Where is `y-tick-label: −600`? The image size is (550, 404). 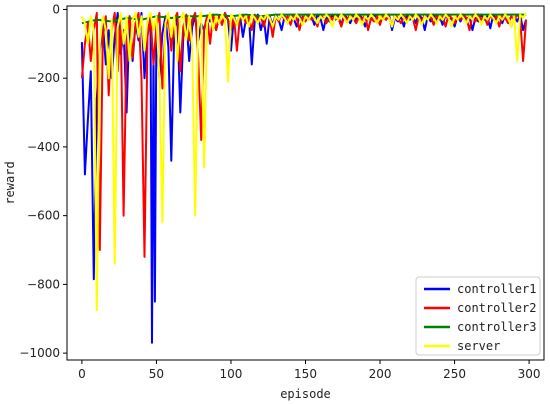 y-tick-label: −600 is located at coordinates (43, 216).